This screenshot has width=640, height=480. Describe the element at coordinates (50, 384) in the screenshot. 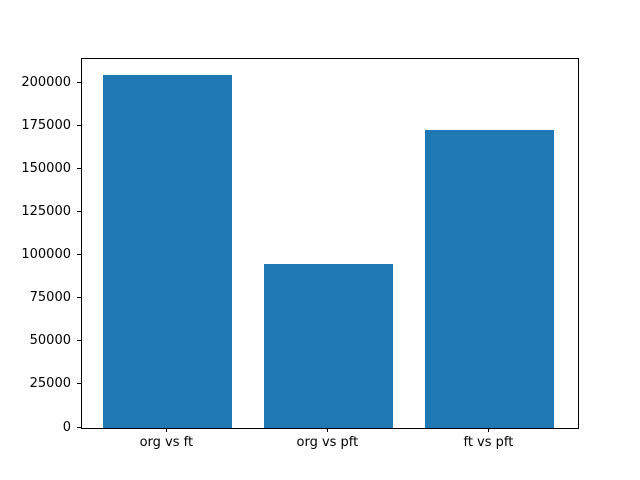

I see `y-tick-label: 25000` at that location.